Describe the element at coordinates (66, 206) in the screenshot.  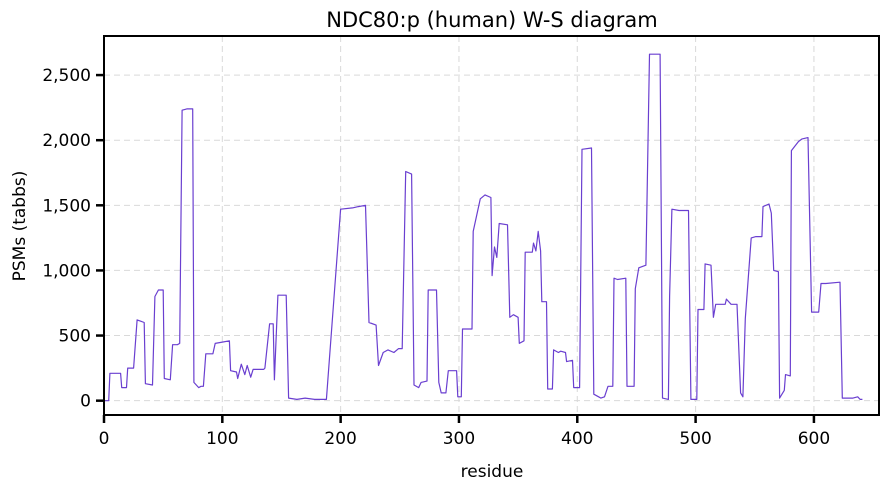
I see `y-tick-label: 1,500` at that location.